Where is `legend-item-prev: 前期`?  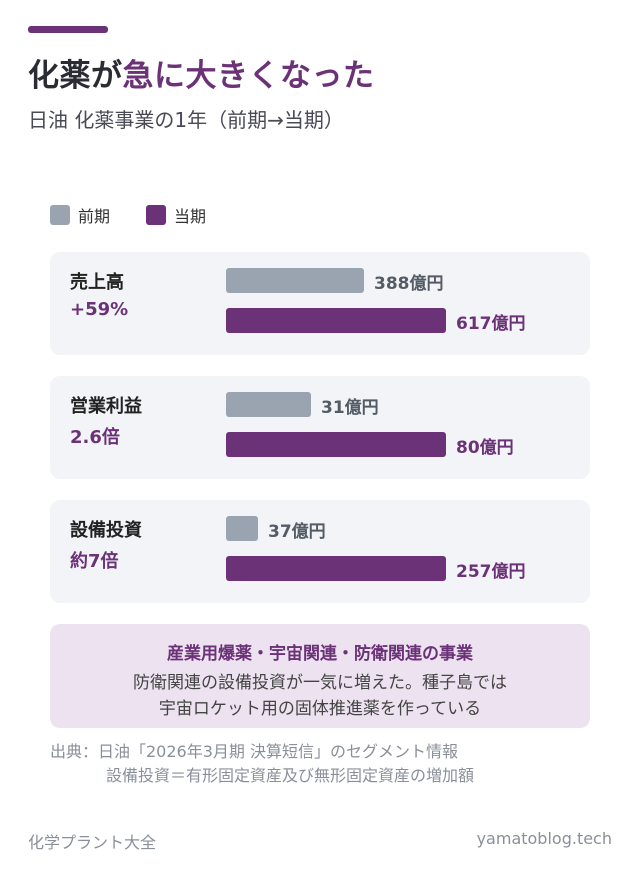
legend-item-prev: 前期 is located at coordinates (80, 215).